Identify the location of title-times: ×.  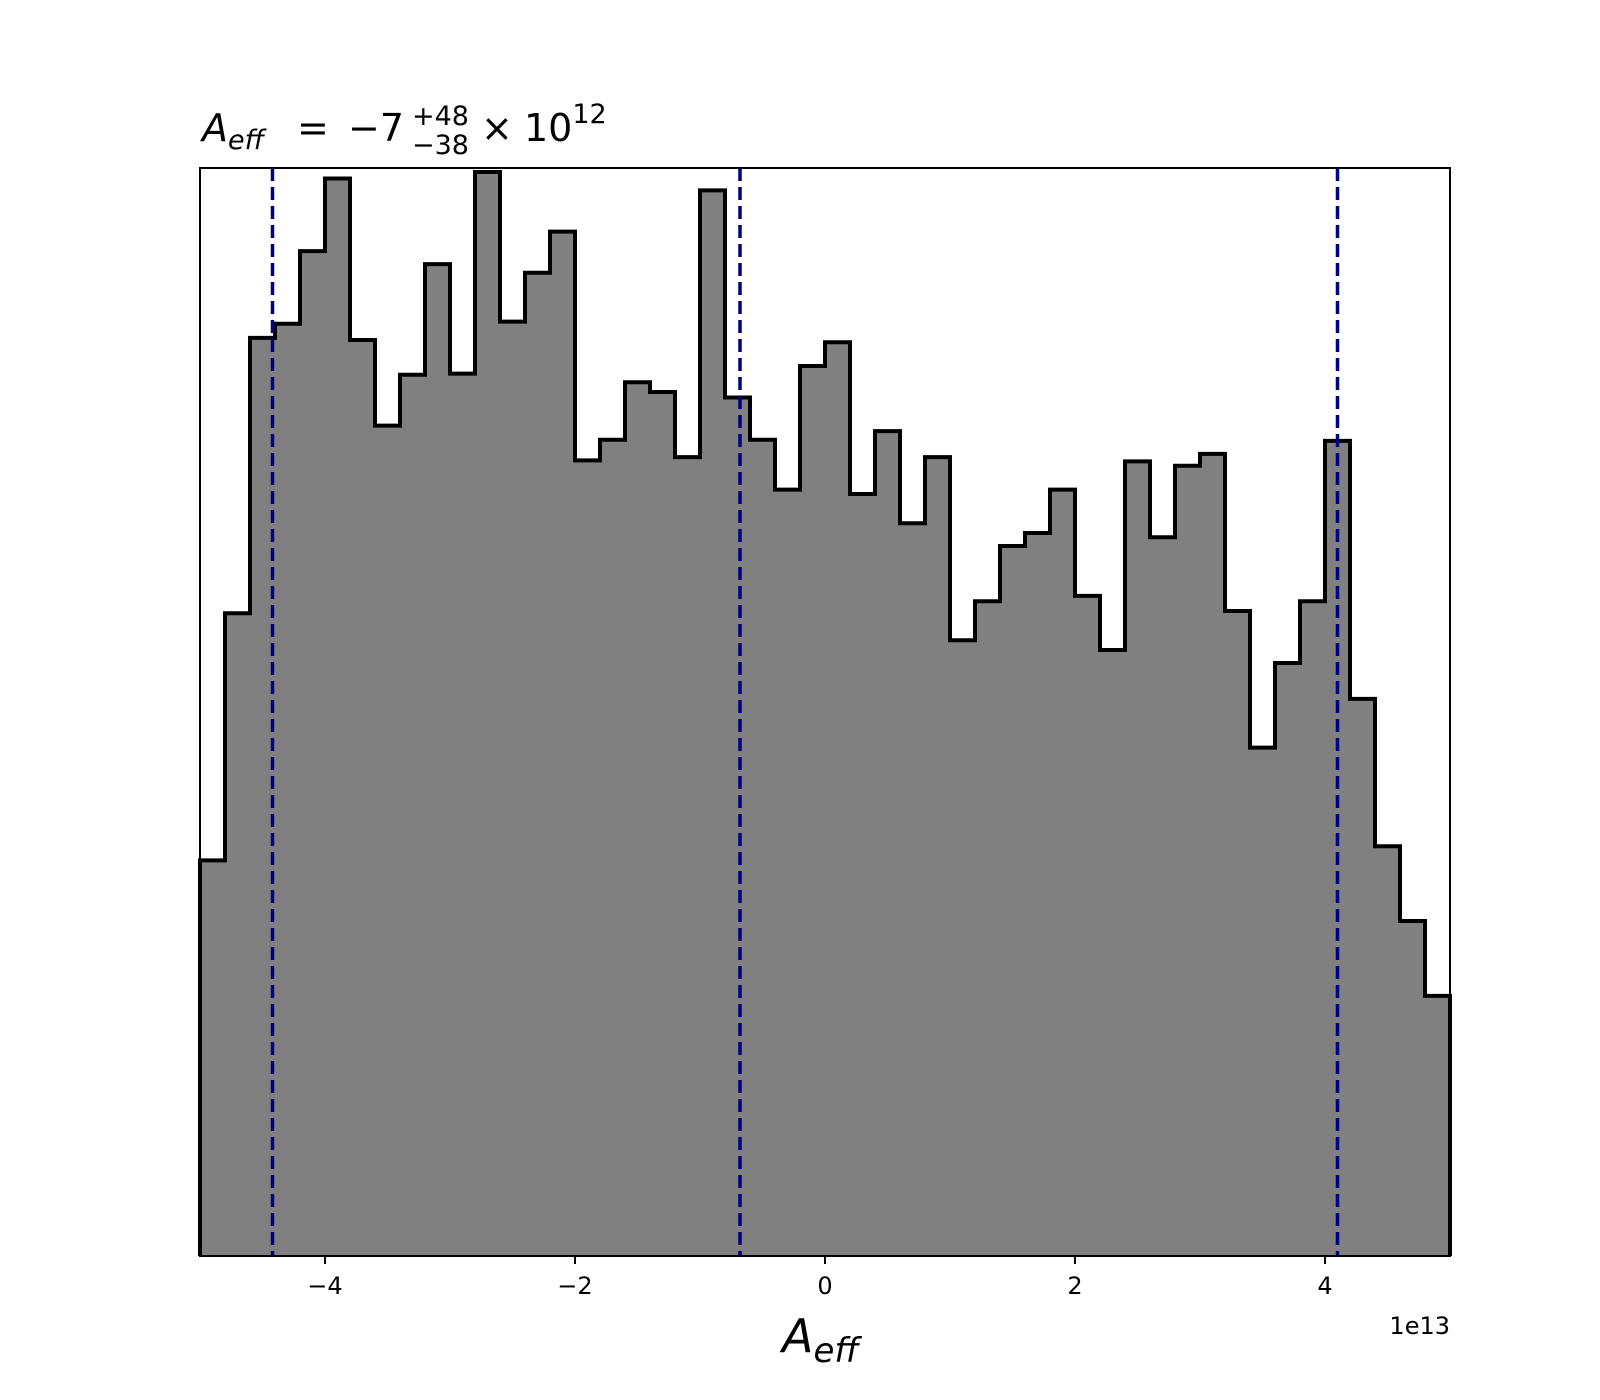
(497, 128).